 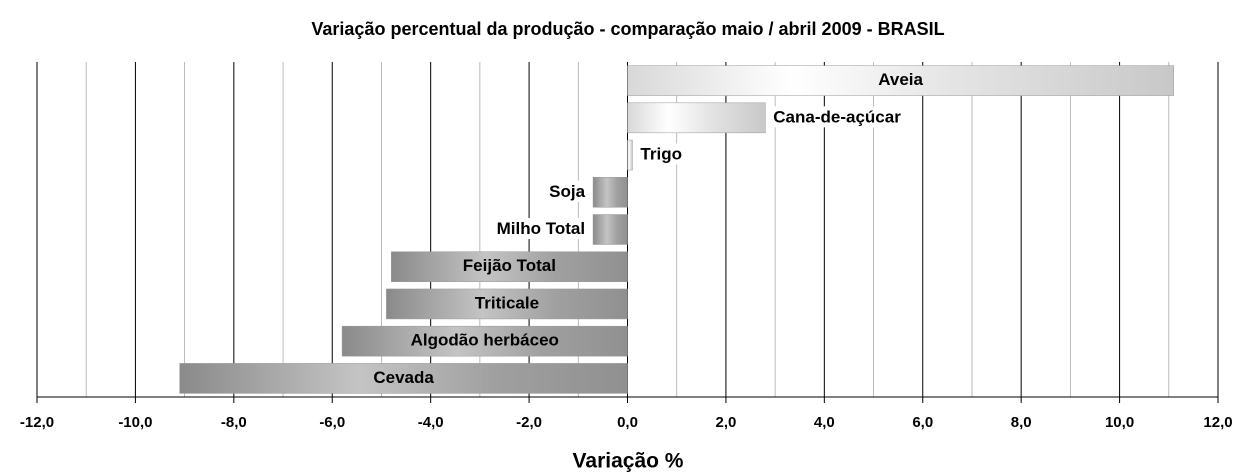 I want to click on category-label: Triticale, so click(x=507, y=302).